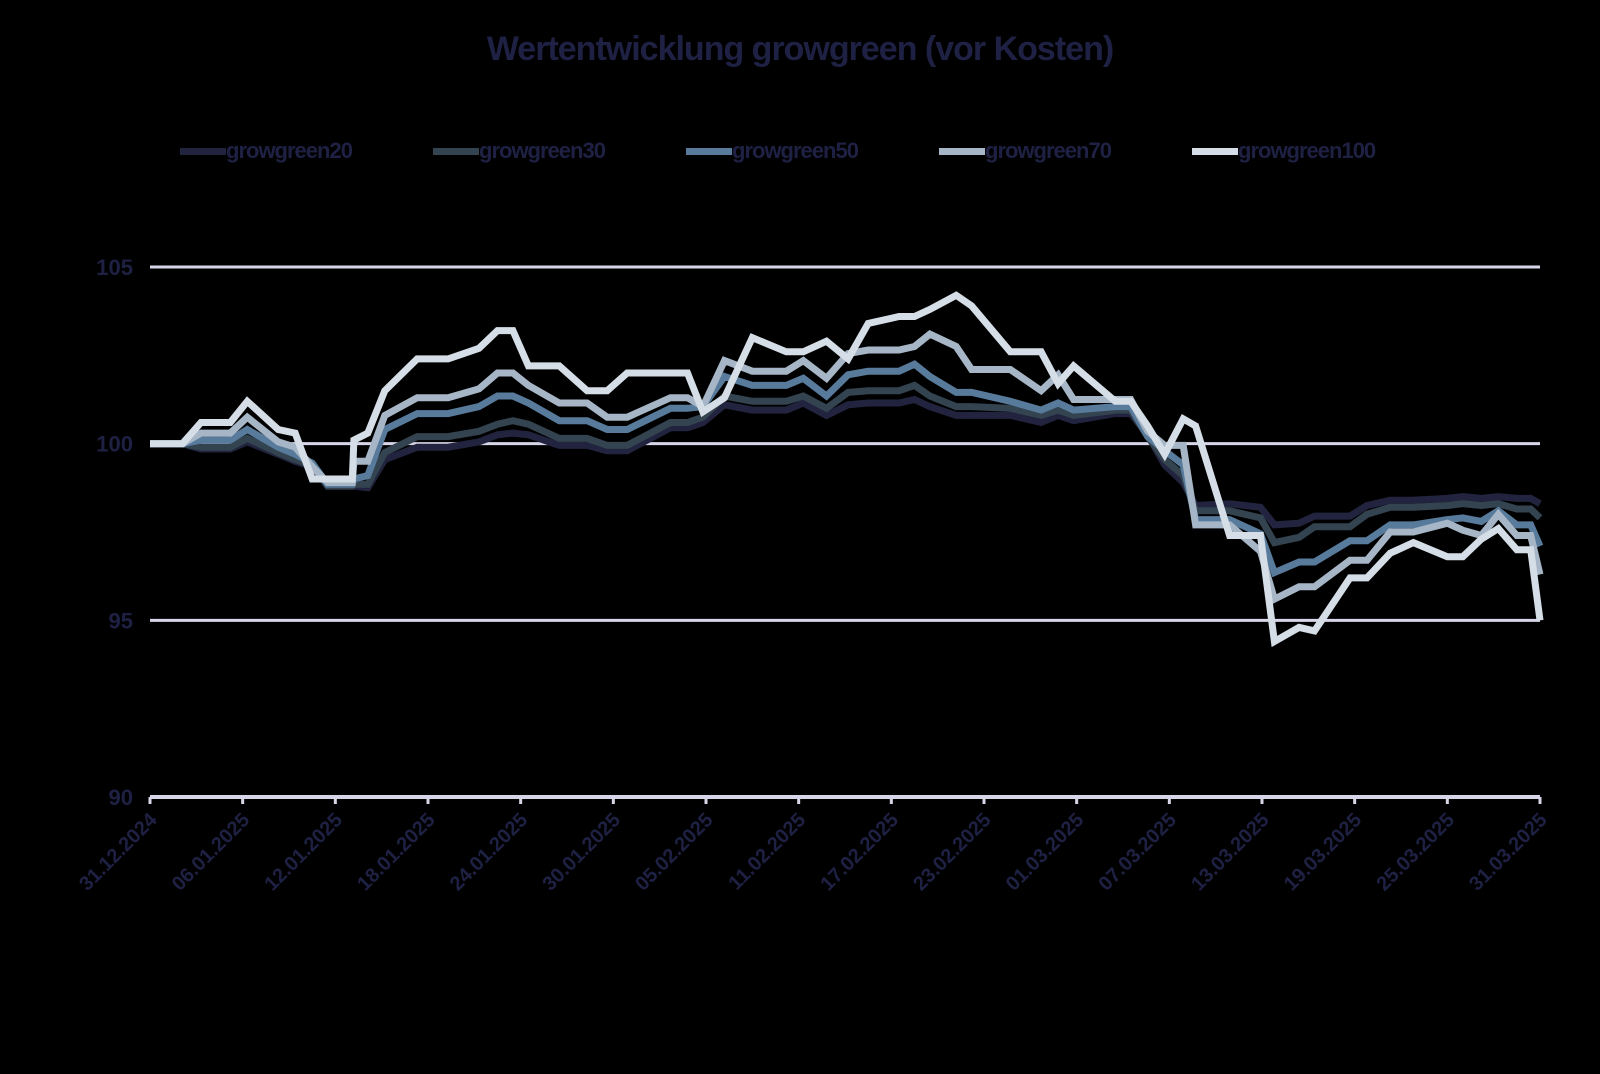  I want to click on x-tick-label: 11.02.2025, so click(768, 852).